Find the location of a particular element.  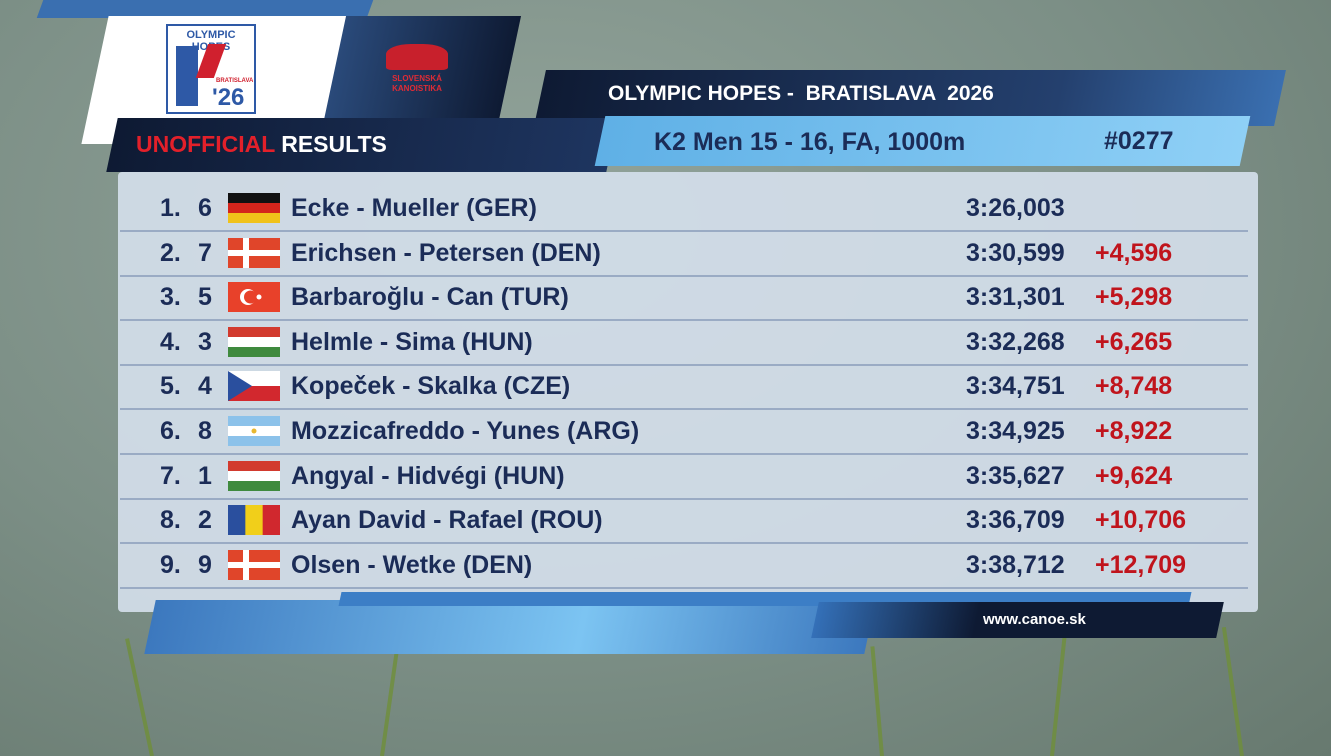

event-logo: OLYMPIC HOPES BRATISLAVA '26 is located at coordinates (211, 69).